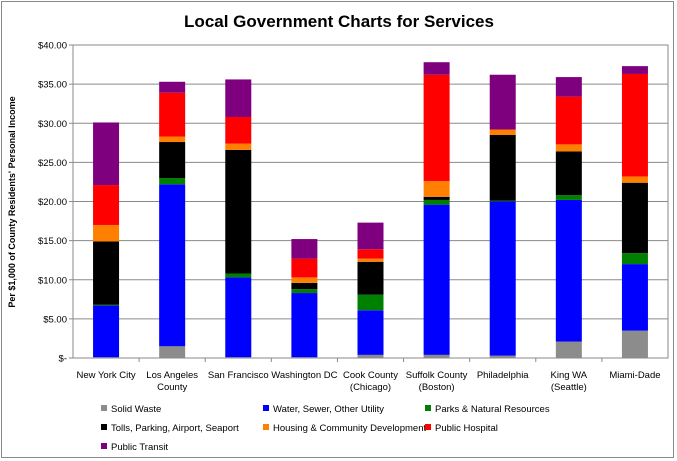 This screenshot has height=461, width=677. I want to click on y-tick-label: $10.00, so click(52, 280).